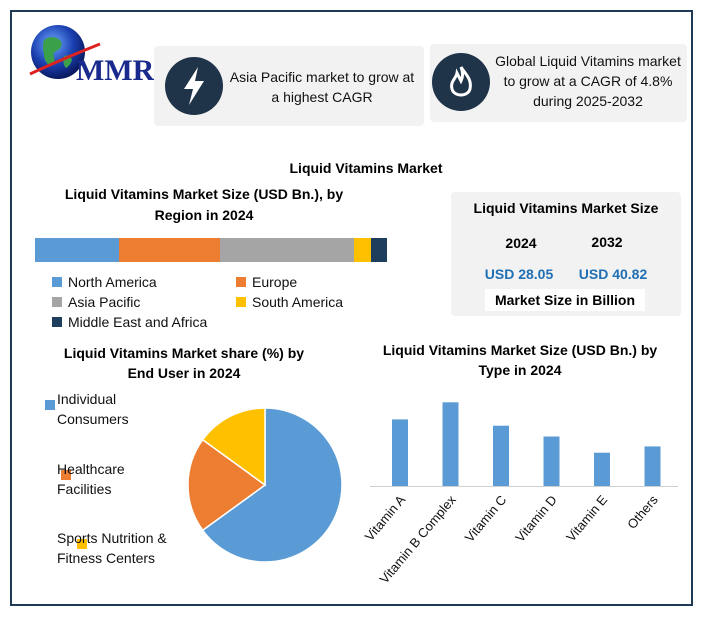 This screenshot has height=621, width=704. Describe the element at coordinates (501, 455) in the screenshot. I see `bar-vitamin-c` at that location.